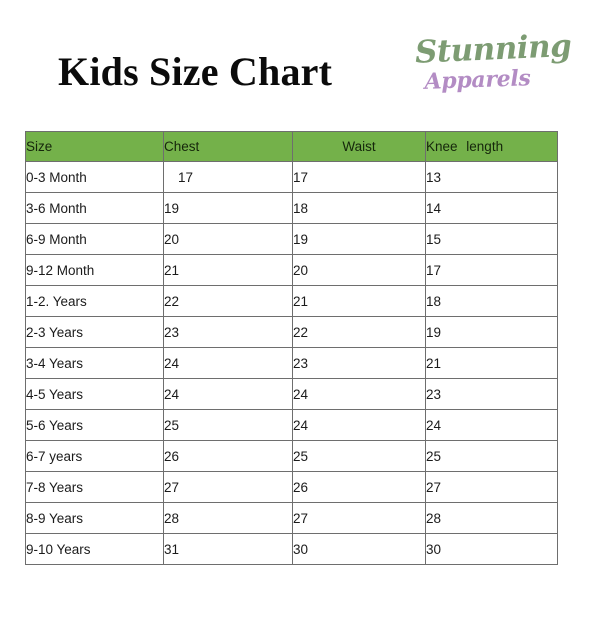  I want to click on cell-size: 9-12 Month, so click(94, 270).